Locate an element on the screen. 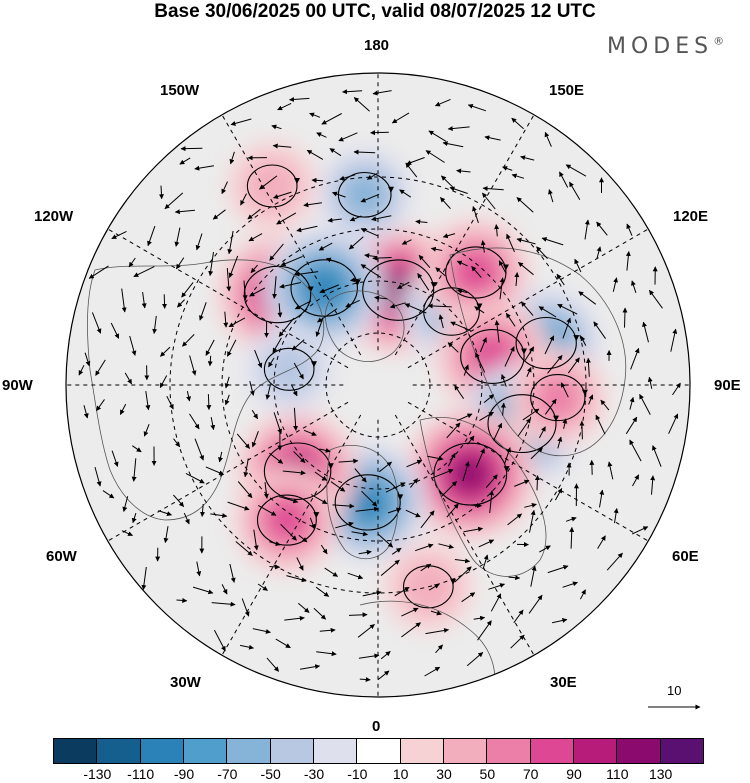 The height and width of the screenshot is (783, 750). colorbar-tick-label: -30 is located at coordinates (314, 774).